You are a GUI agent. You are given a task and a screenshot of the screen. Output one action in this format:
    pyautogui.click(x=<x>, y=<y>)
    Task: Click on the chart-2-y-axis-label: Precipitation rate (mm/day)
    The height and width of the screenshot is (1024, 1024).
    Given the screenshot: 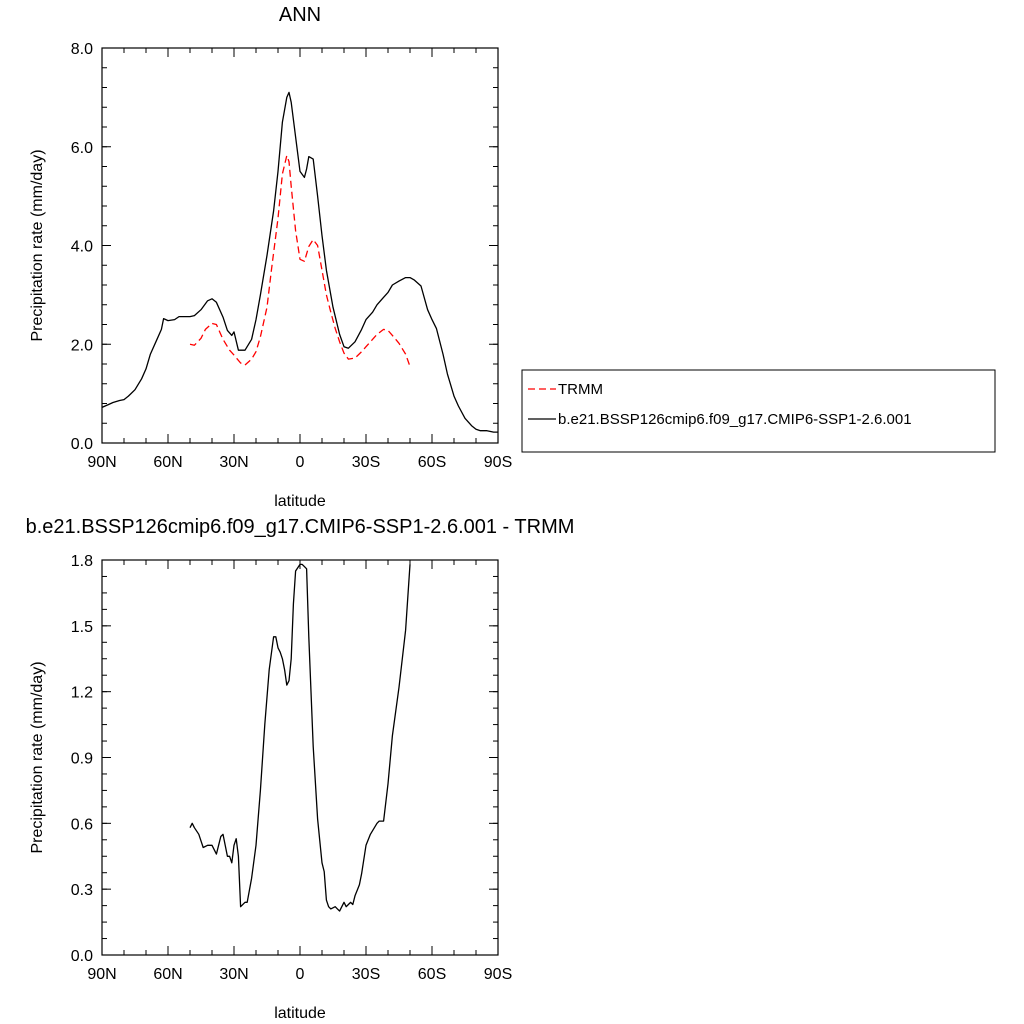 What is the action you would take?
    pyautogui.click(x=37, y=757)
    